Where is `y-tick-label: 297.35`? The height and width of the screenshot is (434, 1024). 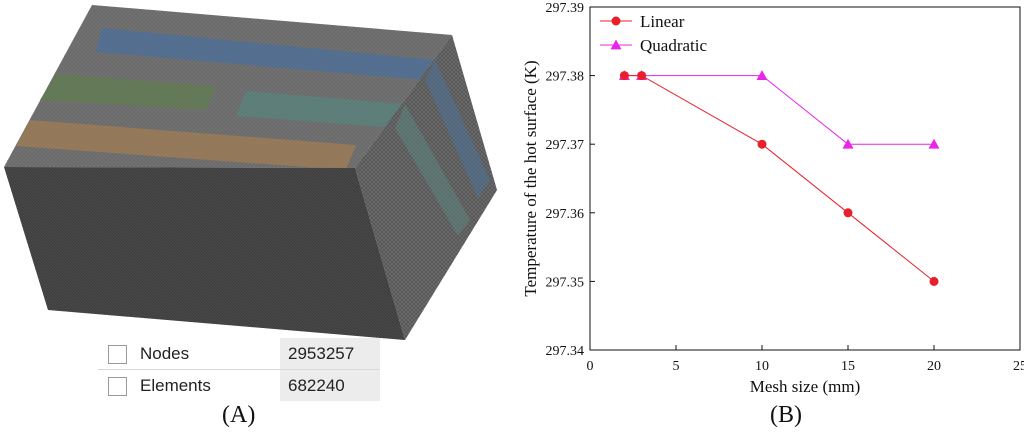 y-tick-label: 297.35 is located at coordinates (565, 282).